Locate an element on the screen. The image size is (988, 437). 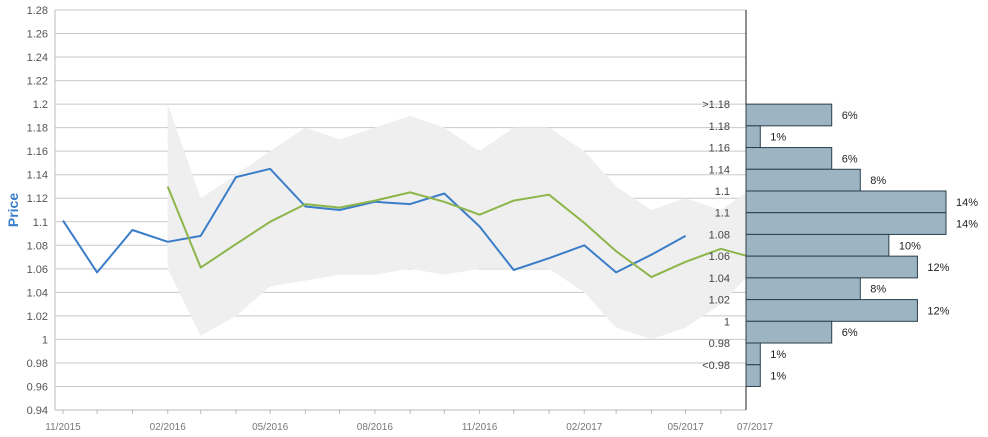
y-tick-label: 1.14 is located at coordinates (37, 176).